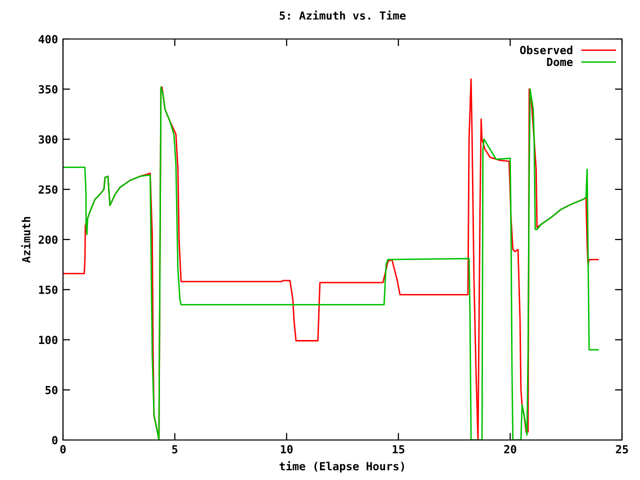 The height and width of the screenshot is (480, 640). Describe the element at coordinates (63, 449) in the screenshot. I see `x-tick-label: 0` at that location.